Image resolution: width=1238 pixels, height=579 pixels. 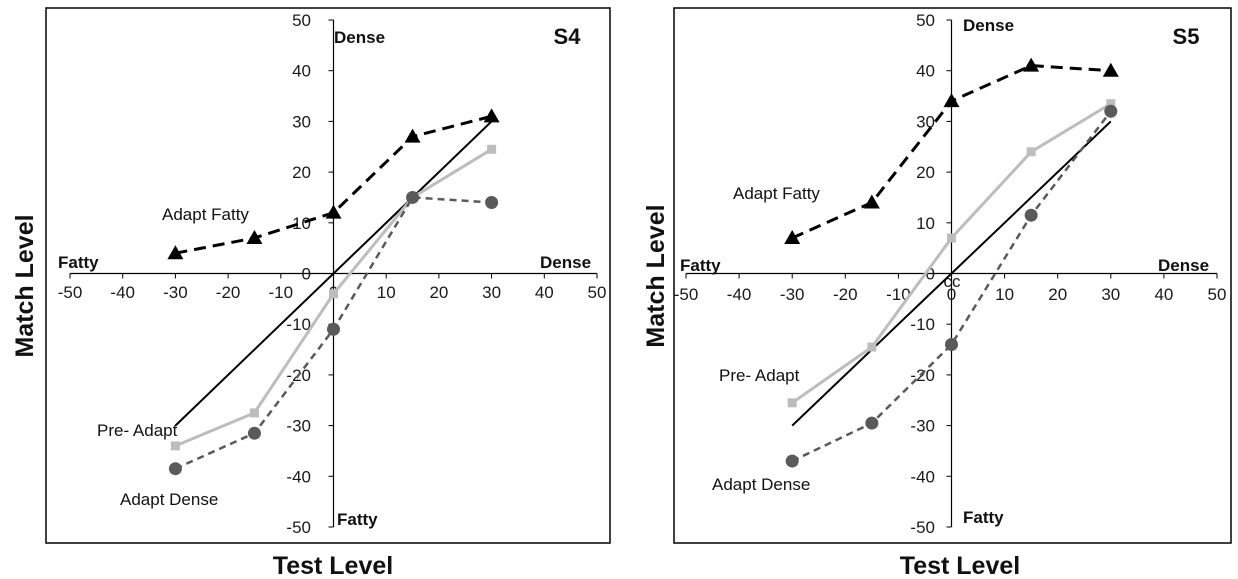 I want to click on panel-title: S4, so click(x=568, y=36).